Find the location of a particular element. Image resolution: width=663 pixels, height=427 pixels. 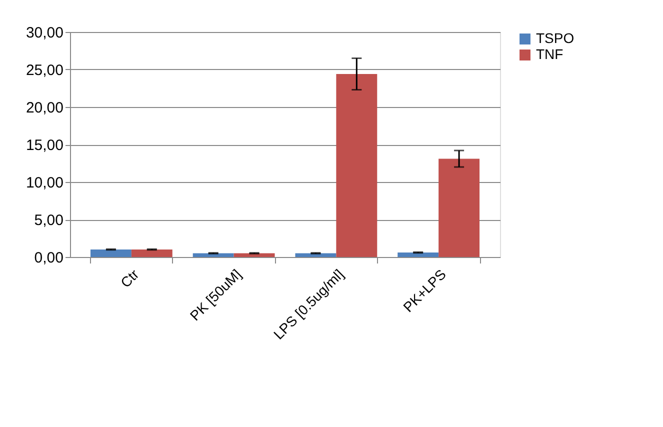

y-tick-label: 15,00 is located at coordinates (45, 145).